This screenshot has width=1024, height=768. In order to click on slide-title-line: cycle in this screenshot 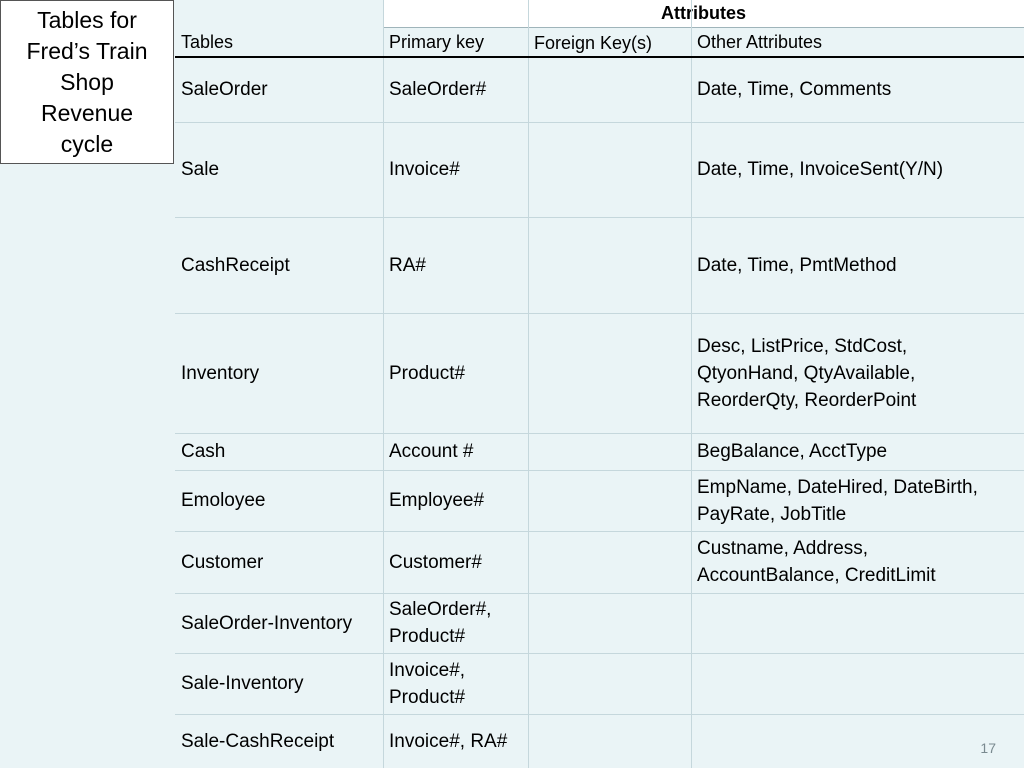, I will do `click(87, 143)`.